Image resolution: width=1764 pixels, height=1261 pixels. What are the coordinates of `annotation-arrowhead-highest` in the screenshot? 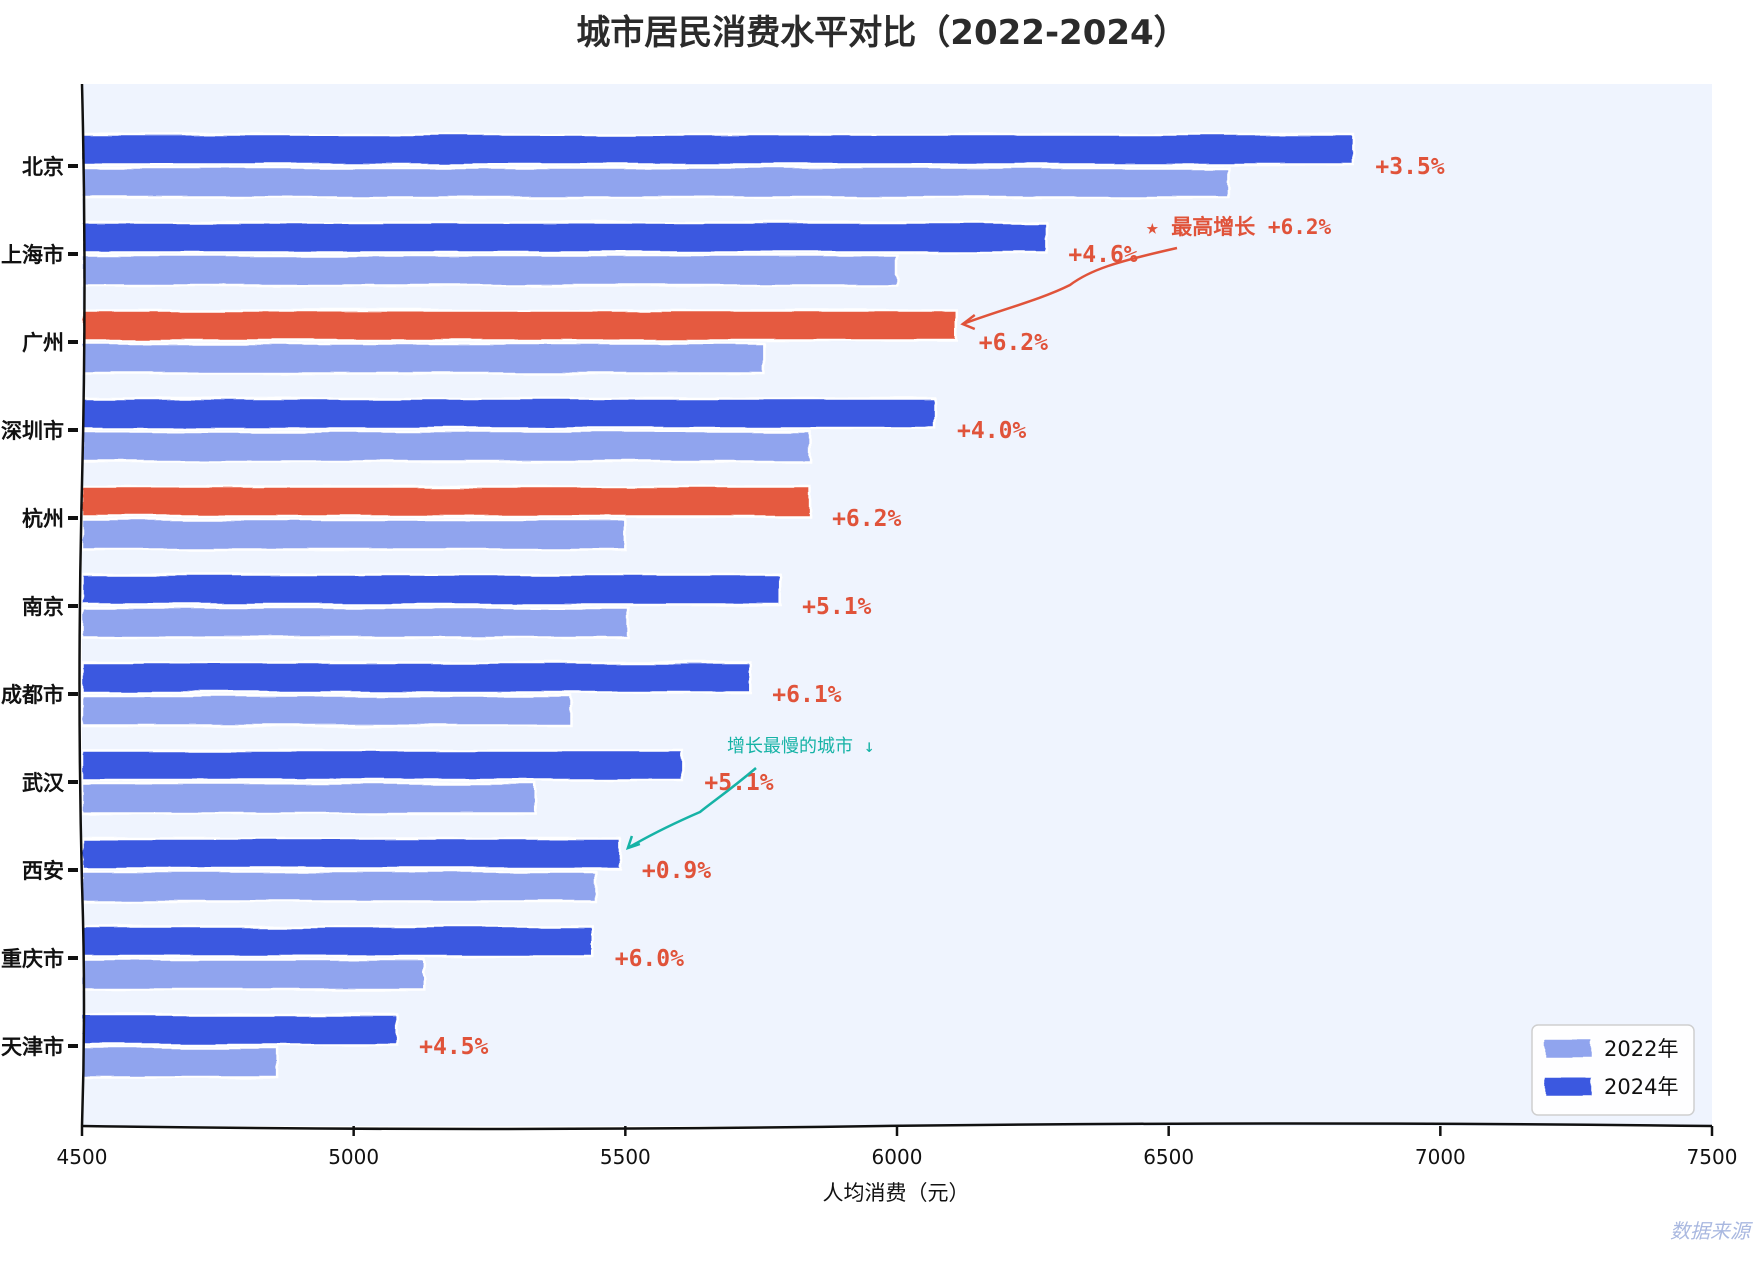 It's located at (968, 322).